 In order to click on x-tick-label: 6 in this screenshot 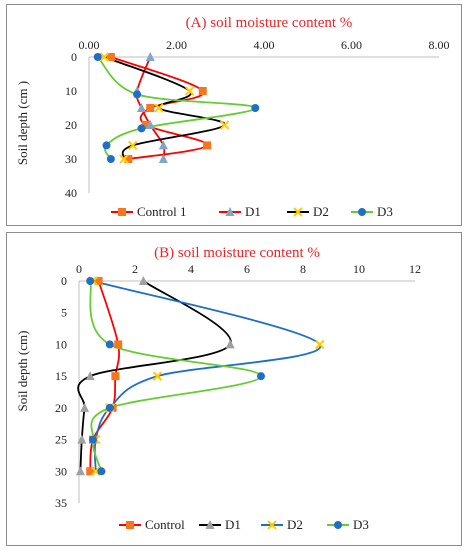, I will do `click(247, 269)`.